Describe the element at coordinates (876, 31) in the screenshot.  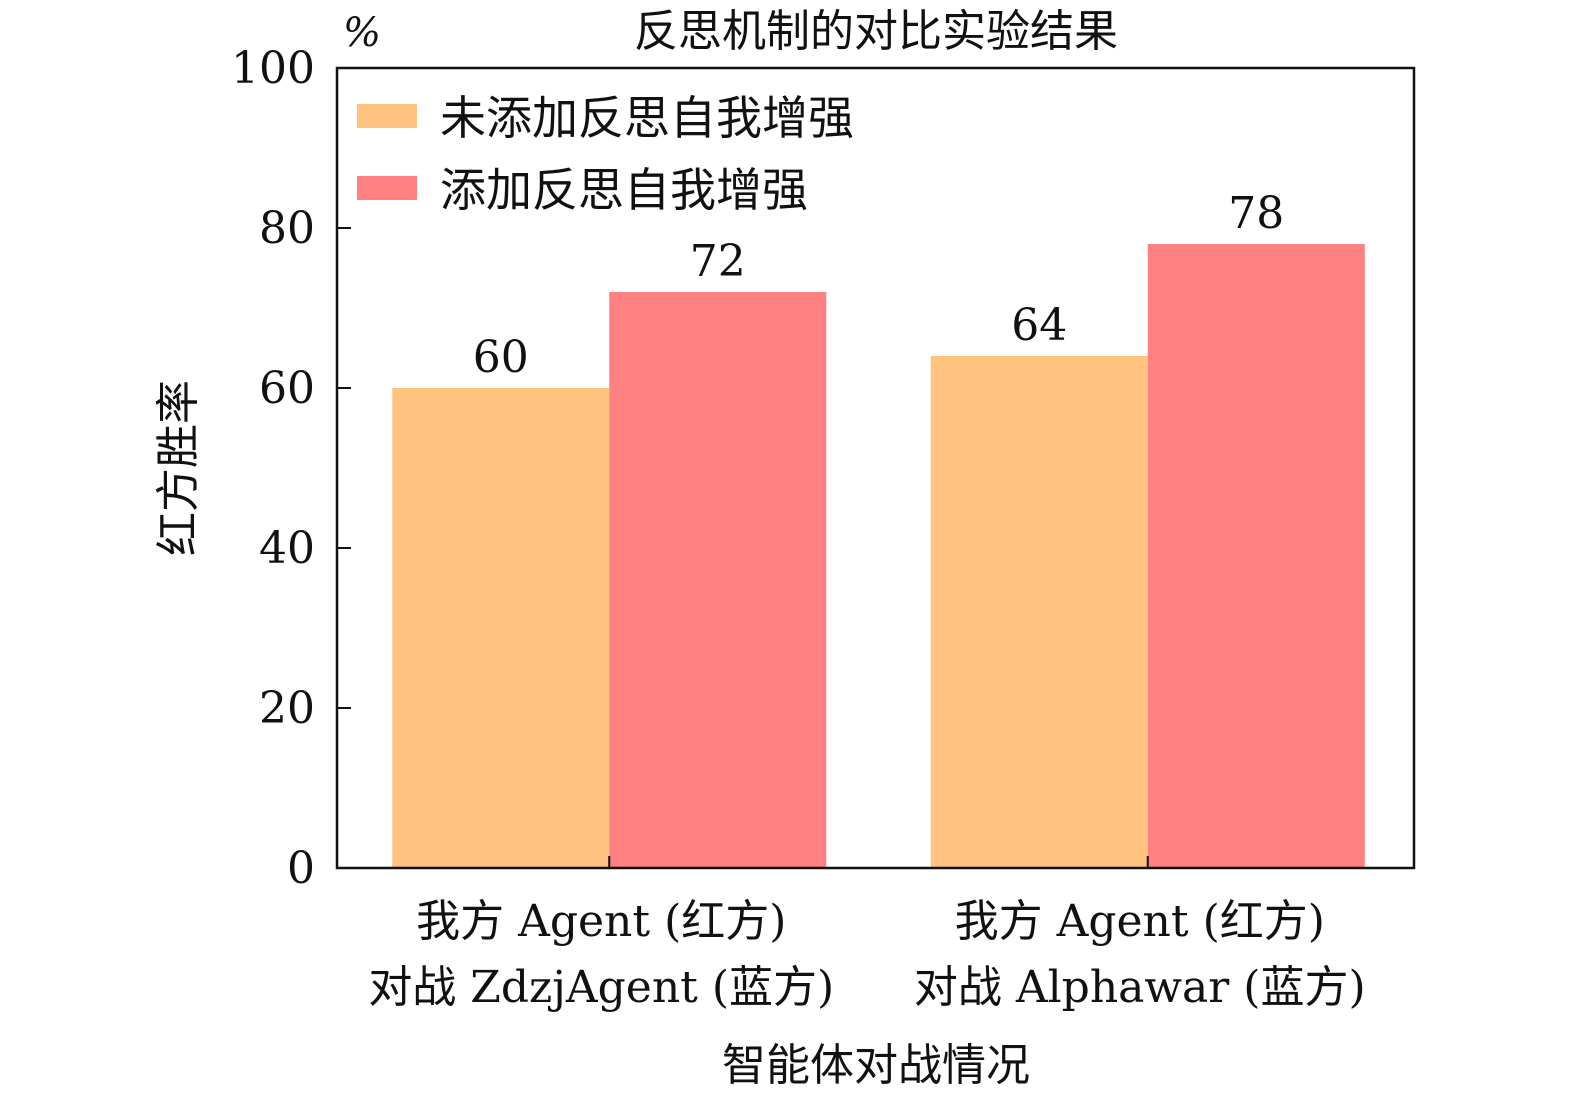
I see `chart-title: 反思机制的对比实验结果` at that location.